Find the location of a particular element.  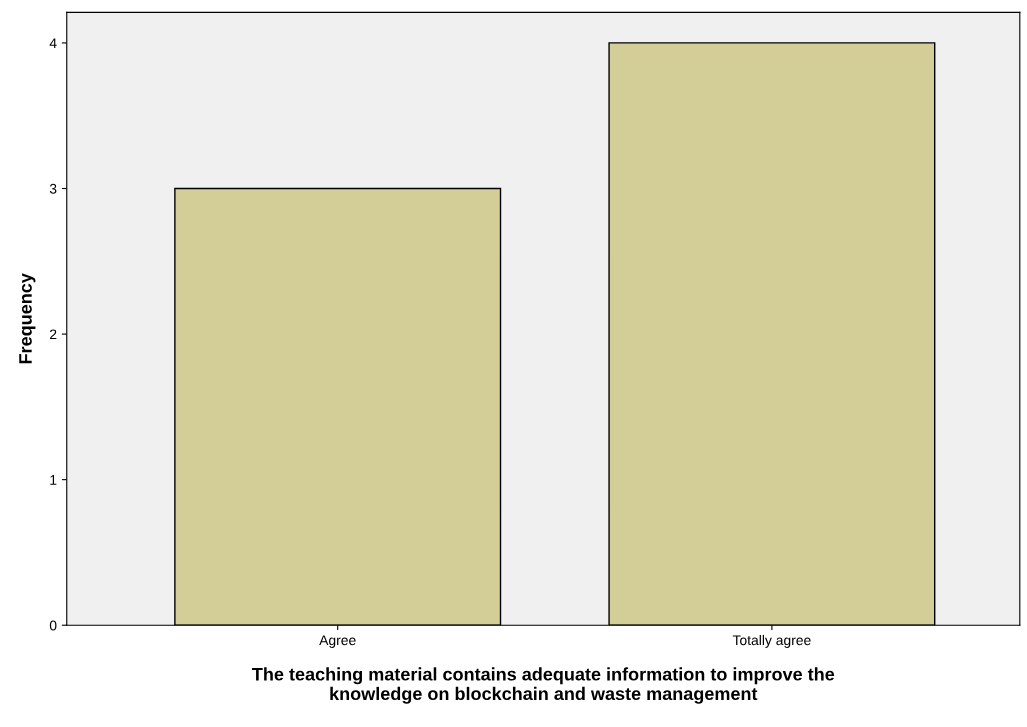

y-tick-label: 1 is located at coordinates (53, 480).